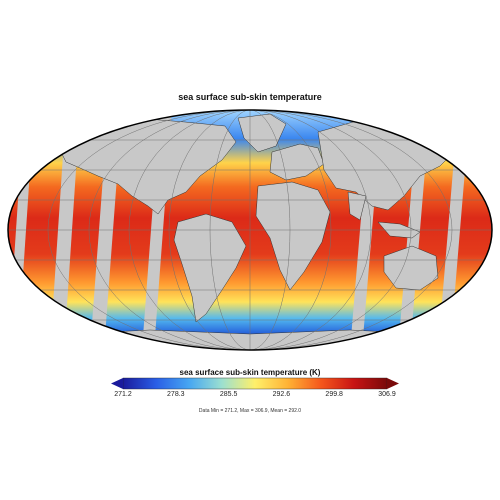 The width and height of the screenshot is (500, 500). I want to click on colorbar-tick: 306.9, so click(387, 394).